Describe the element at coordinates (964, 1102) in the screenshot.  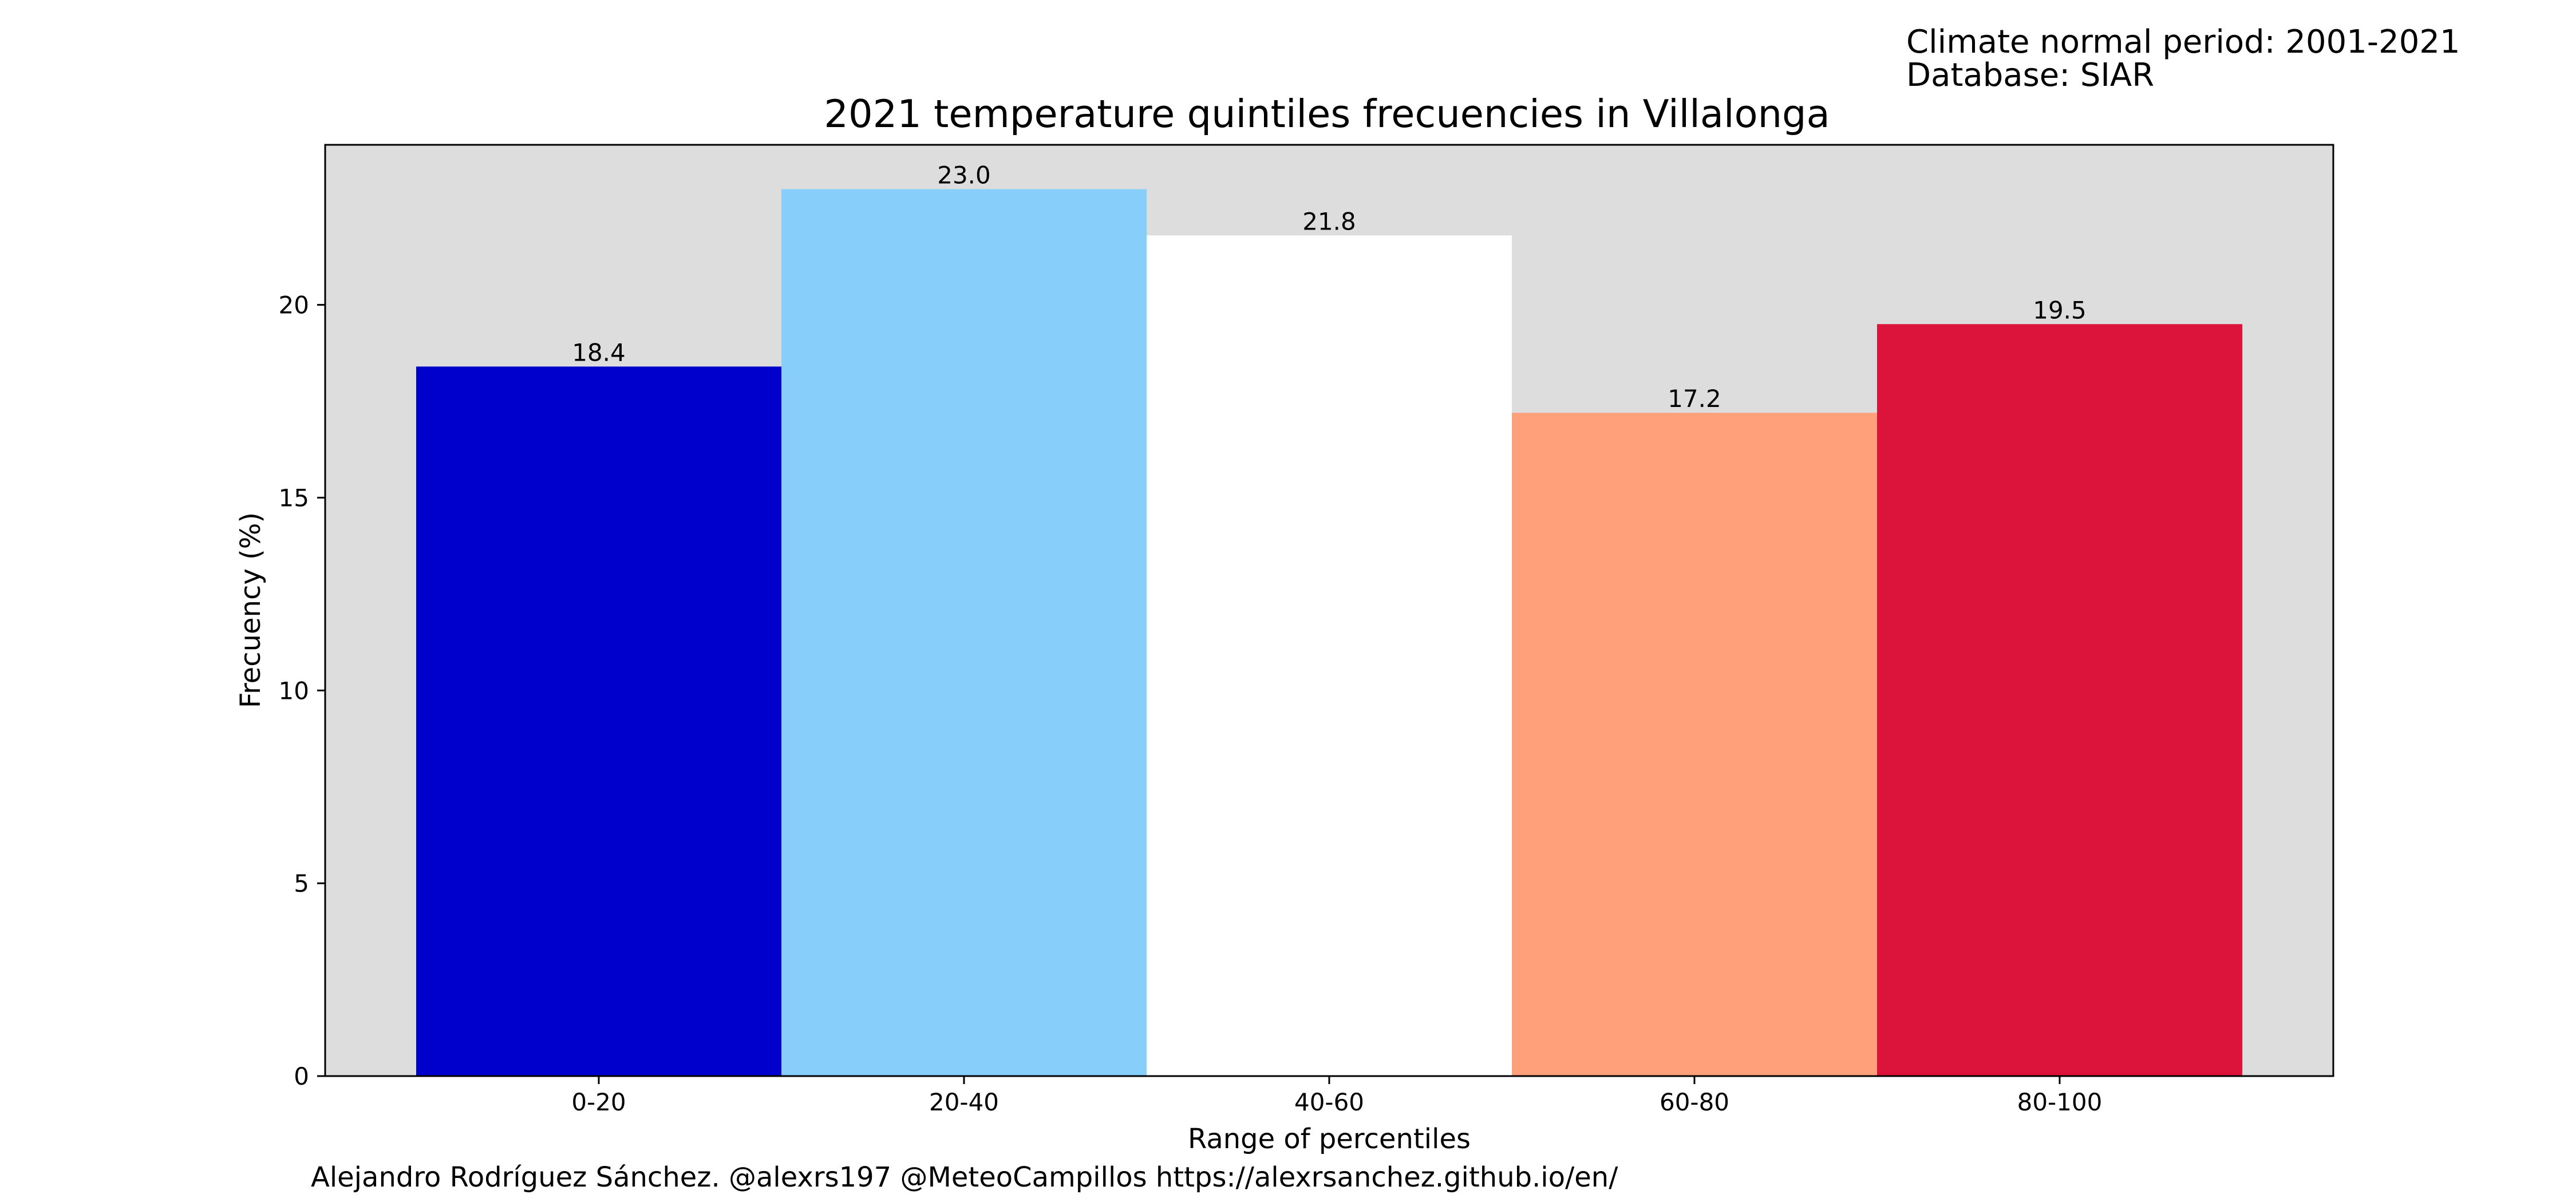
I see `x-tick-label: 20-40` at that location.